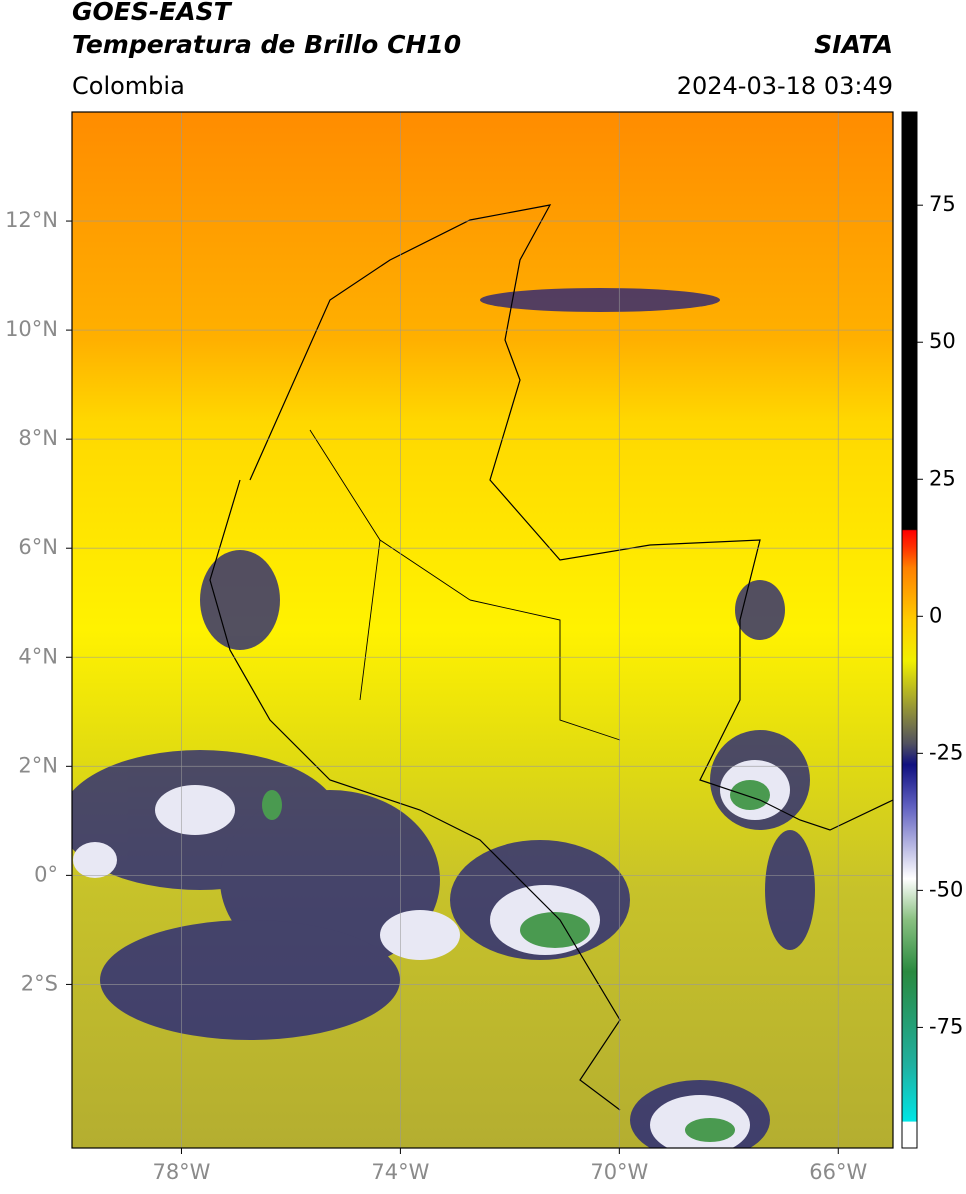 The height and width of the screenshot is (1194, 966). I want to click on source: SIATA, so click(853, 44).